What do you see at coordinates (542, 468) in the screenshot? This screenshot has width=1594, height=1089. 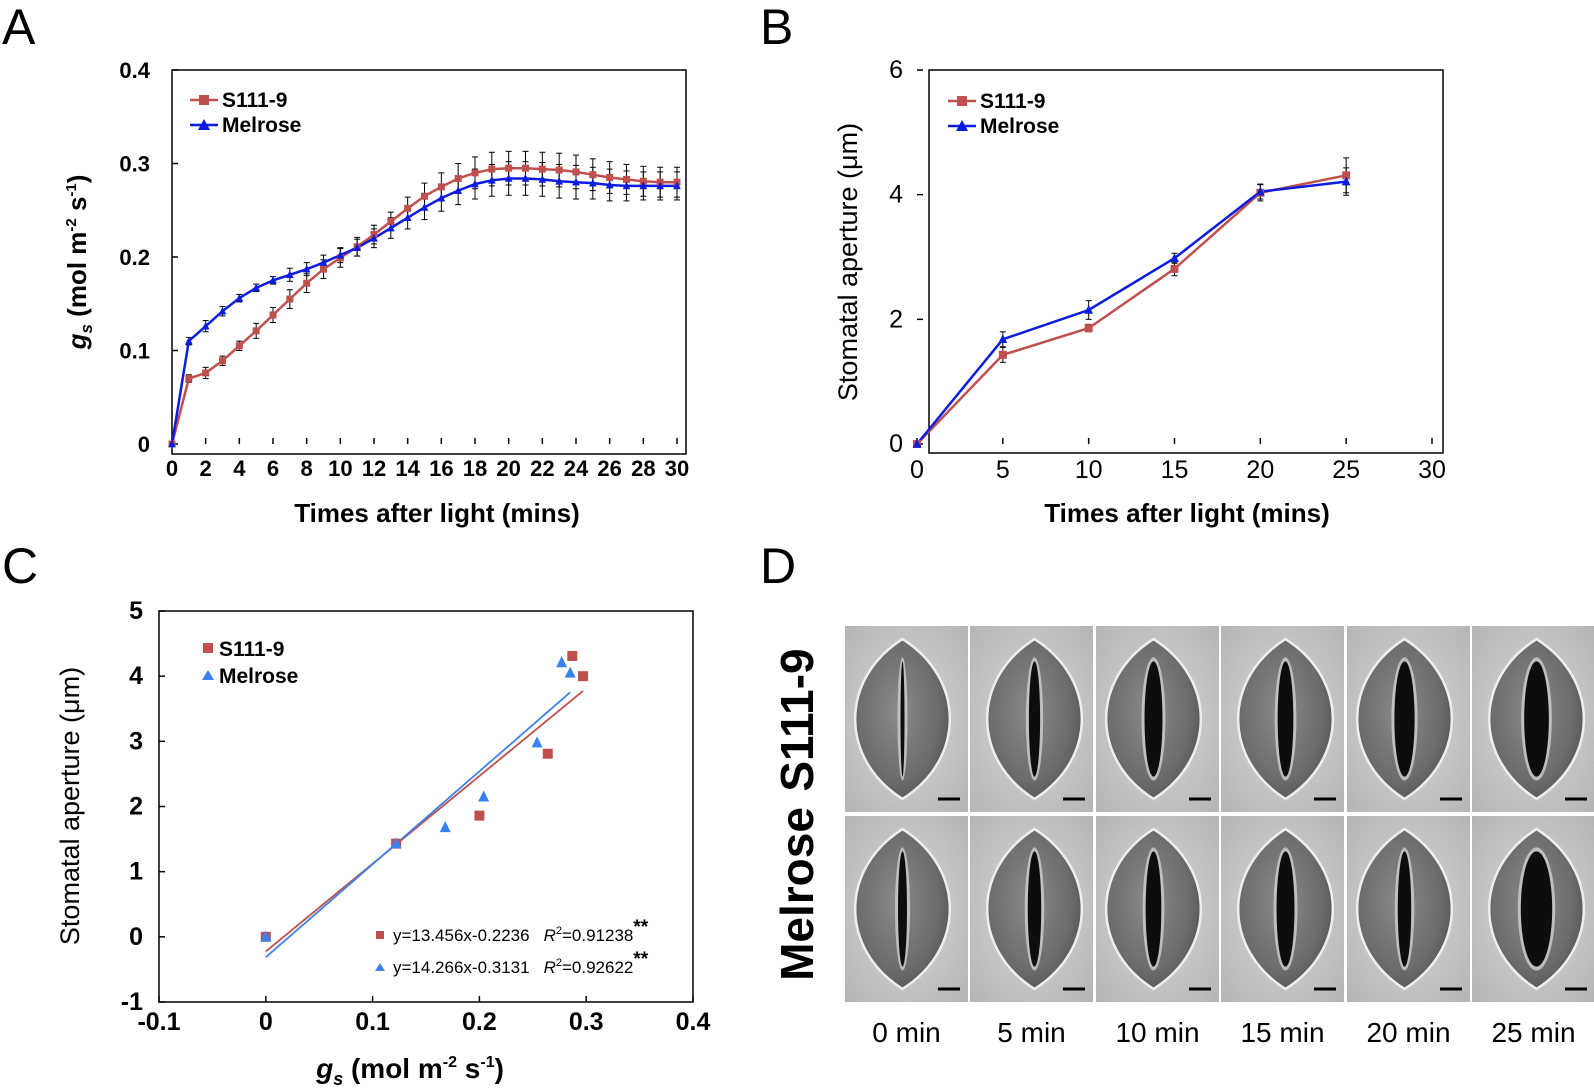 I see `x-tick-label: 22` at bounding box center [542, 468].